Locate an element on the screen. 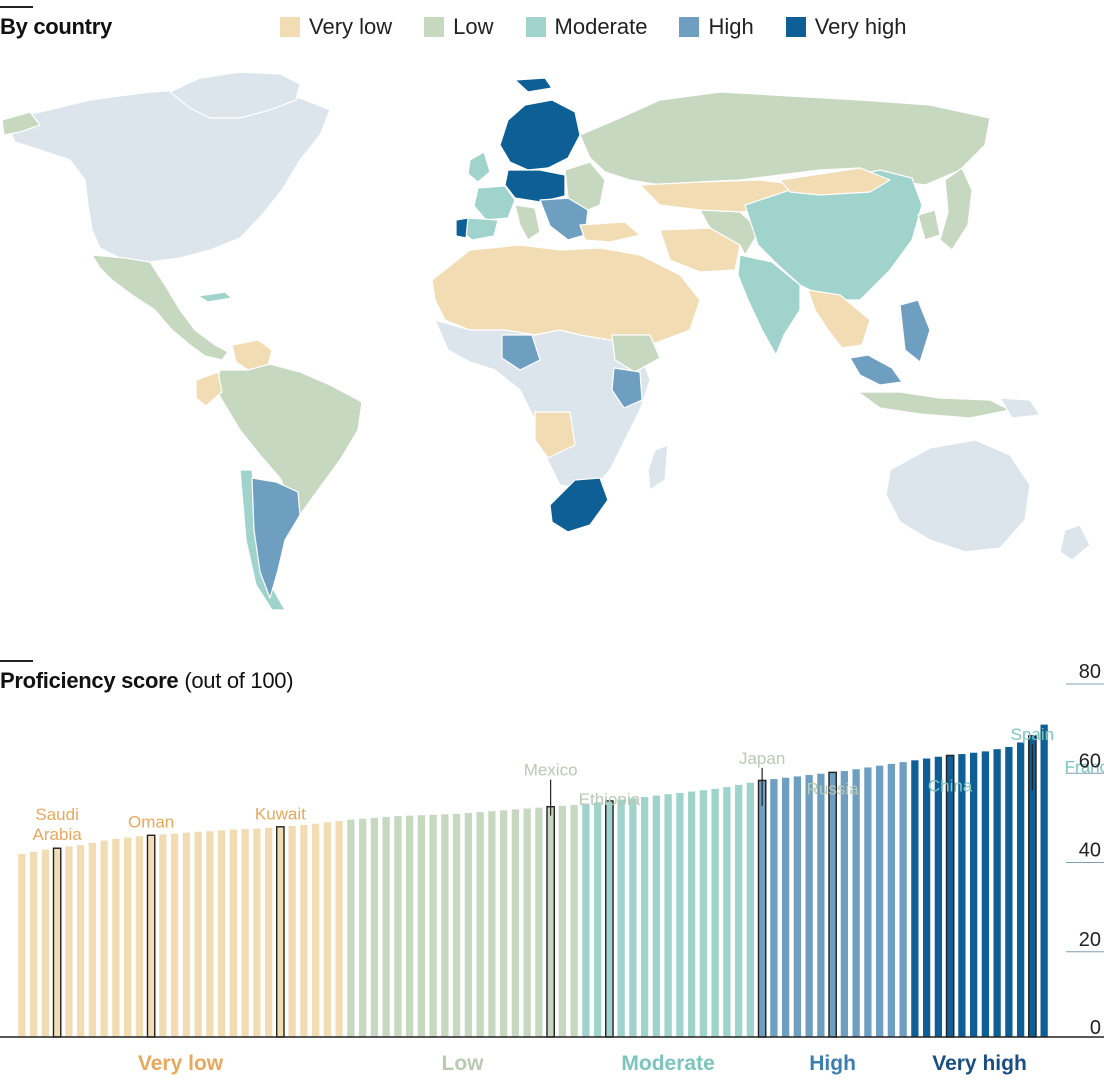 The height and width of the screenshot is (1080, 1104). annotation-label: Oman is located at coordinates (151, 821).